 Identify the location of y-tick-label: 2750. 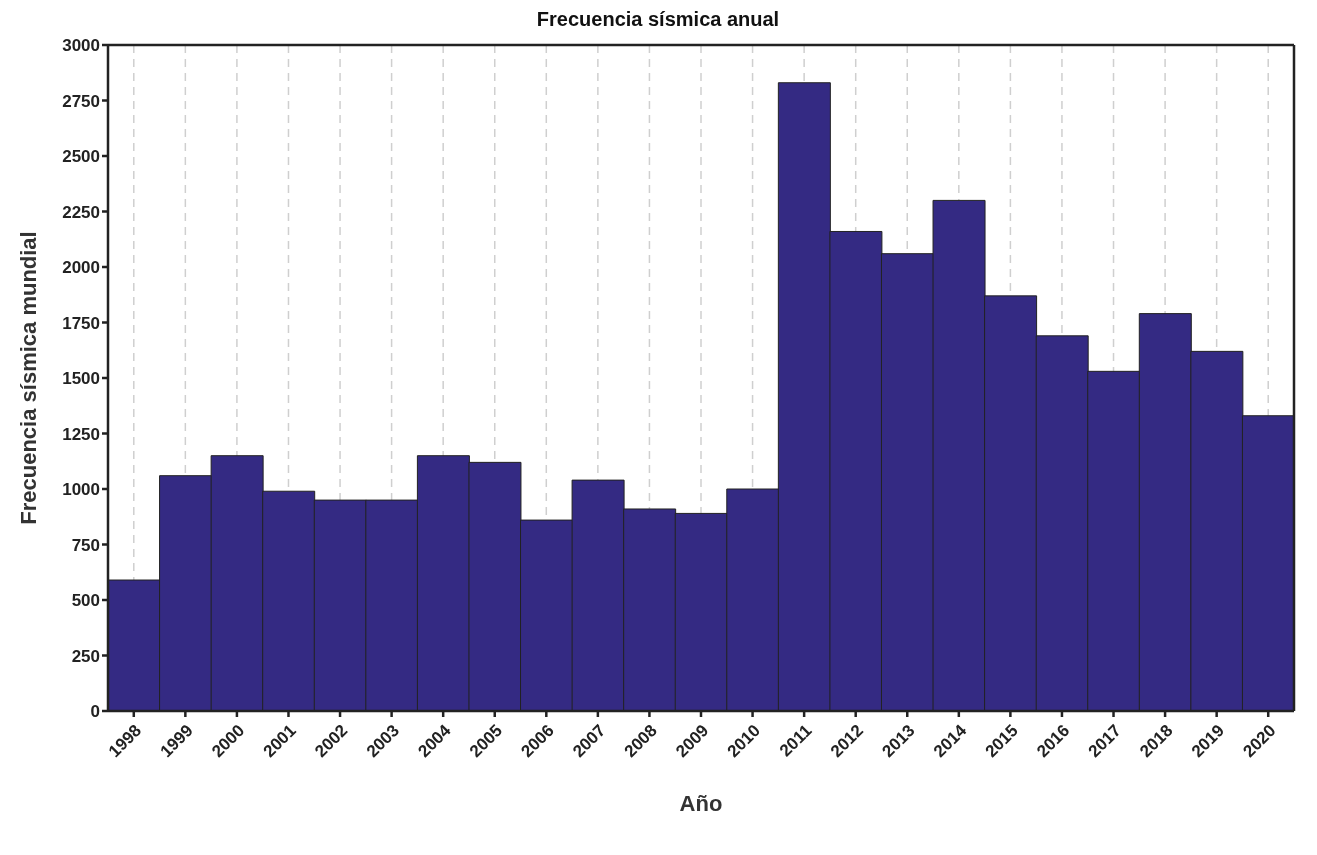
(81, 101).